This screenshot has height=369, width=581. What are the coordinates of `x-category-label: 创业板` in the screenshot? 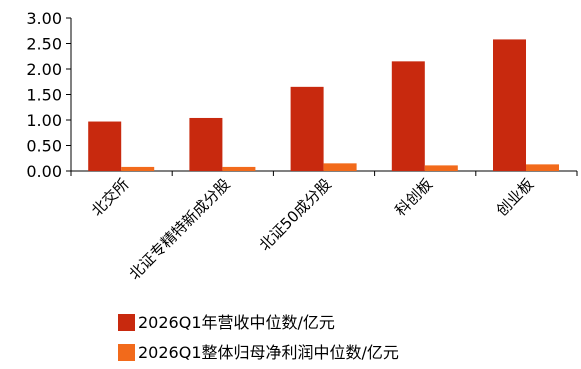 It's located at (515, 197).